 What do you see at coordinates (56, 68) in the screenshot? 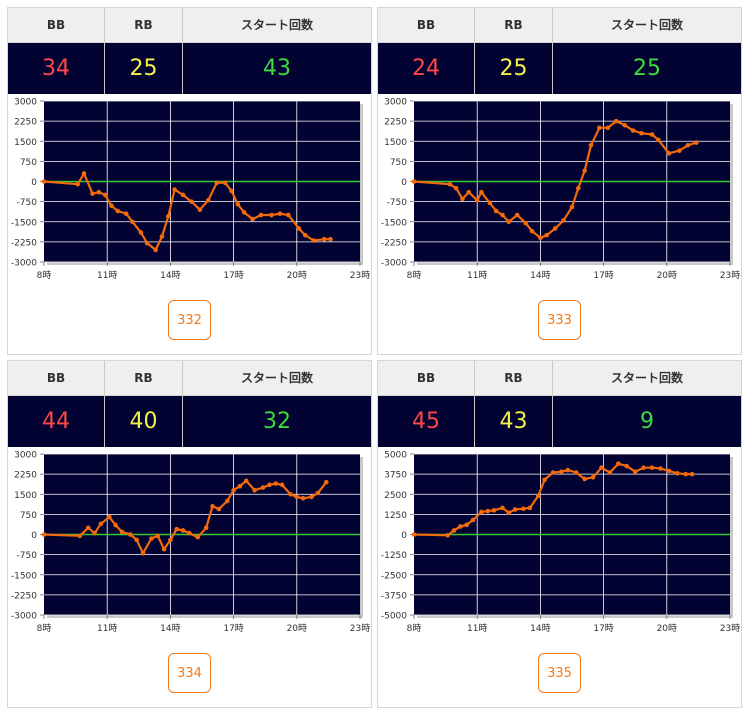
I see `bb-count: 34` at bounding box center [56, 68].